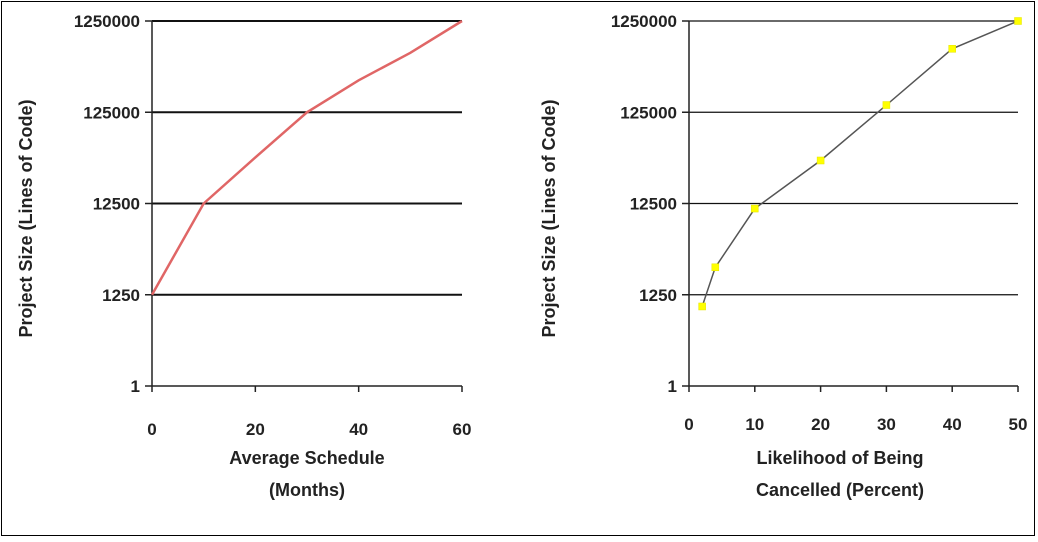  What do you see at coordinates (754, 424) in the screenshot?
I see `x-tick-label: 10` at bounding box center [754, 424].